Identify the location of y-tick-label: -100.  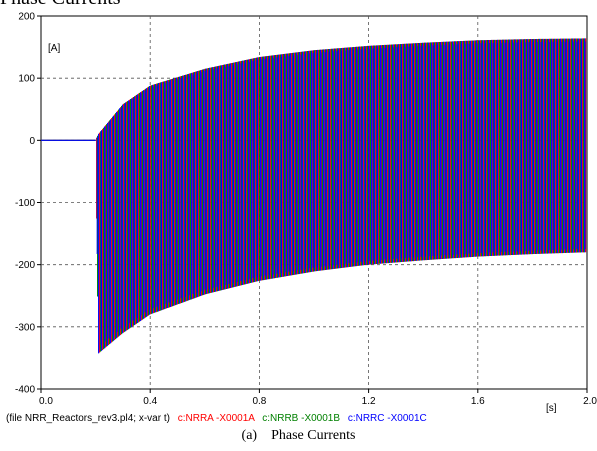
(25, 203).